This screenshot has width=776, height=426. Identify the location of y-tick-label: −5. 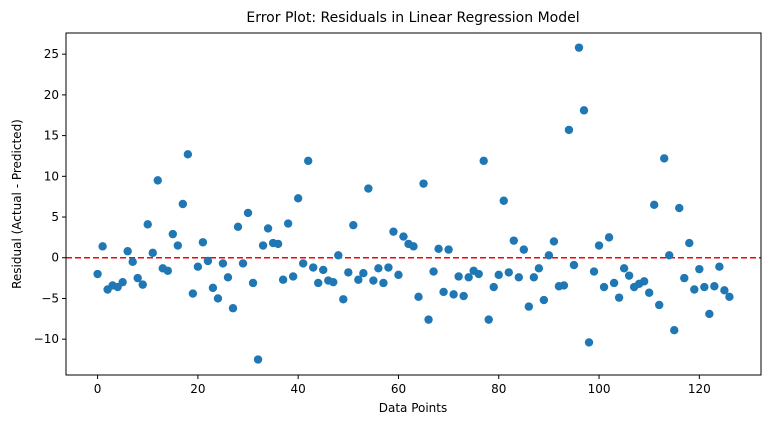
(50, 298).